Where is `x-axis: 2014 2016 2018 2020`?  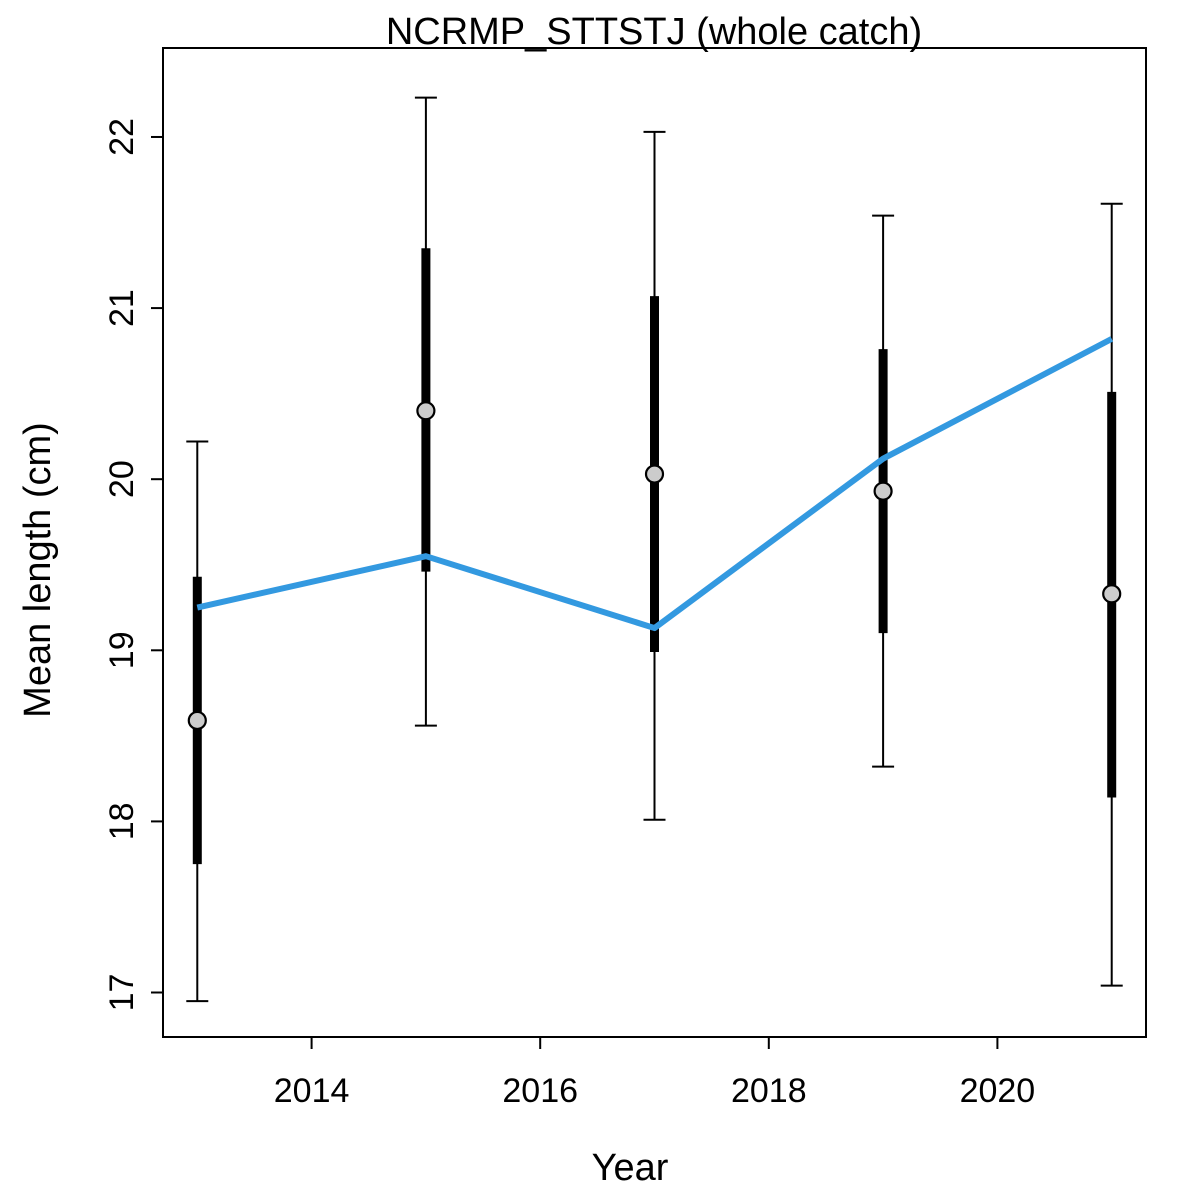
x-axis: 2014 2016 2018 2020 is located at coordinates (654, 1073).